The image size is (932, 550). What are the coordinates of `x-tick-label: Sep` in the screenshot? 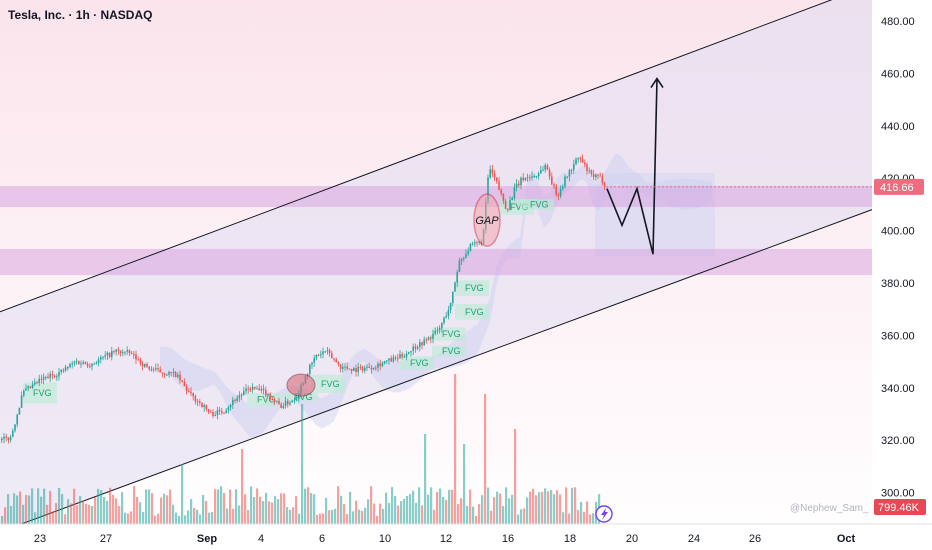 It's located at (207, 539).